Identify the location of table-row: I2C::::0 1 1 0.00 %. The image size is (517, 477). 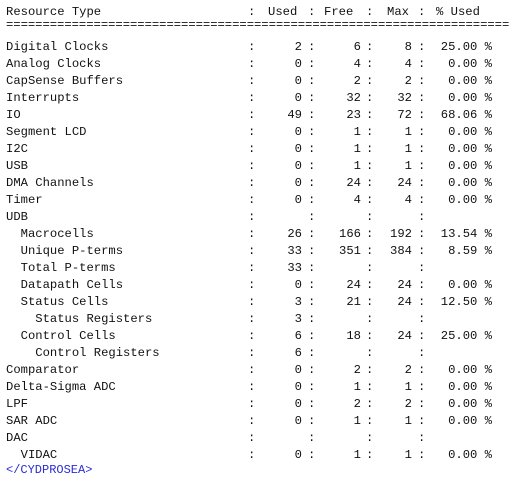
(261, 150).